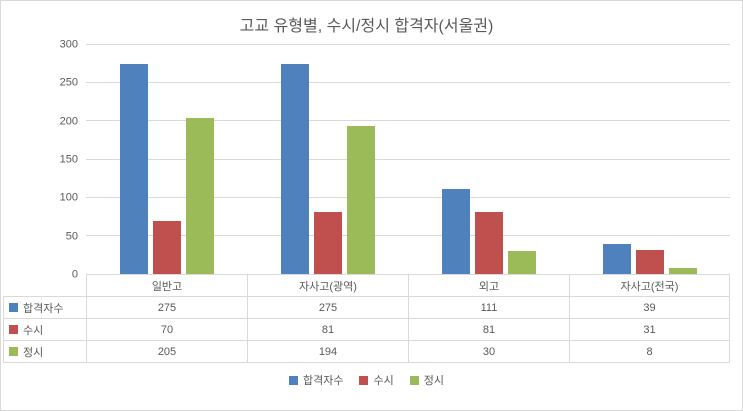 This screenshot has width=743, height=411. What do you see at coordinates (383, 381) in the screenshot?
I see `legend-label: 수시` at bounding box center [383, 381].